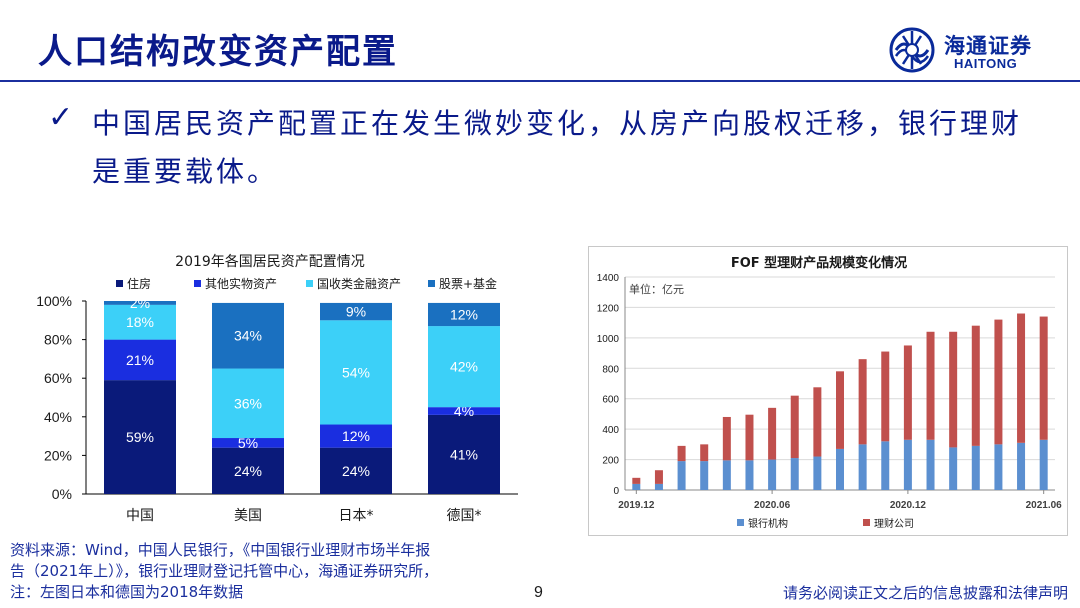 Image resolution: width=1080 pixels, height=608 pixels. What do you see at coordinates (241, 283) in the screenshot?
I see `legend-label: 其他实物资产` at bounding box center [241, 283].